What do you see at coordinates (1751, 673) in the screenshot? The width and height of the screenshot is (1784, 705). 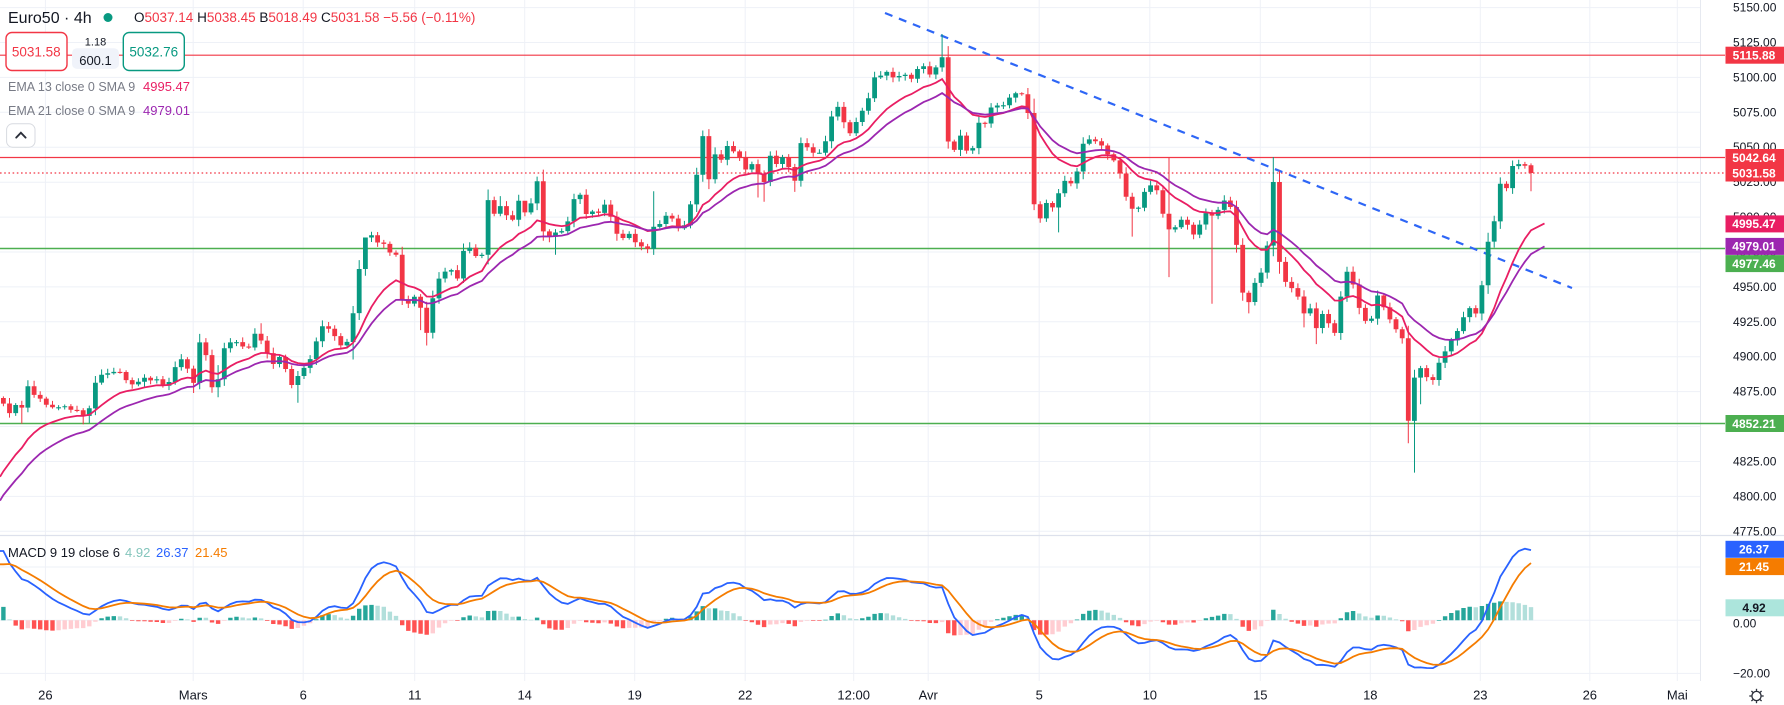 I see `svg-text: −20.00` at bounding box center [1751, 673].